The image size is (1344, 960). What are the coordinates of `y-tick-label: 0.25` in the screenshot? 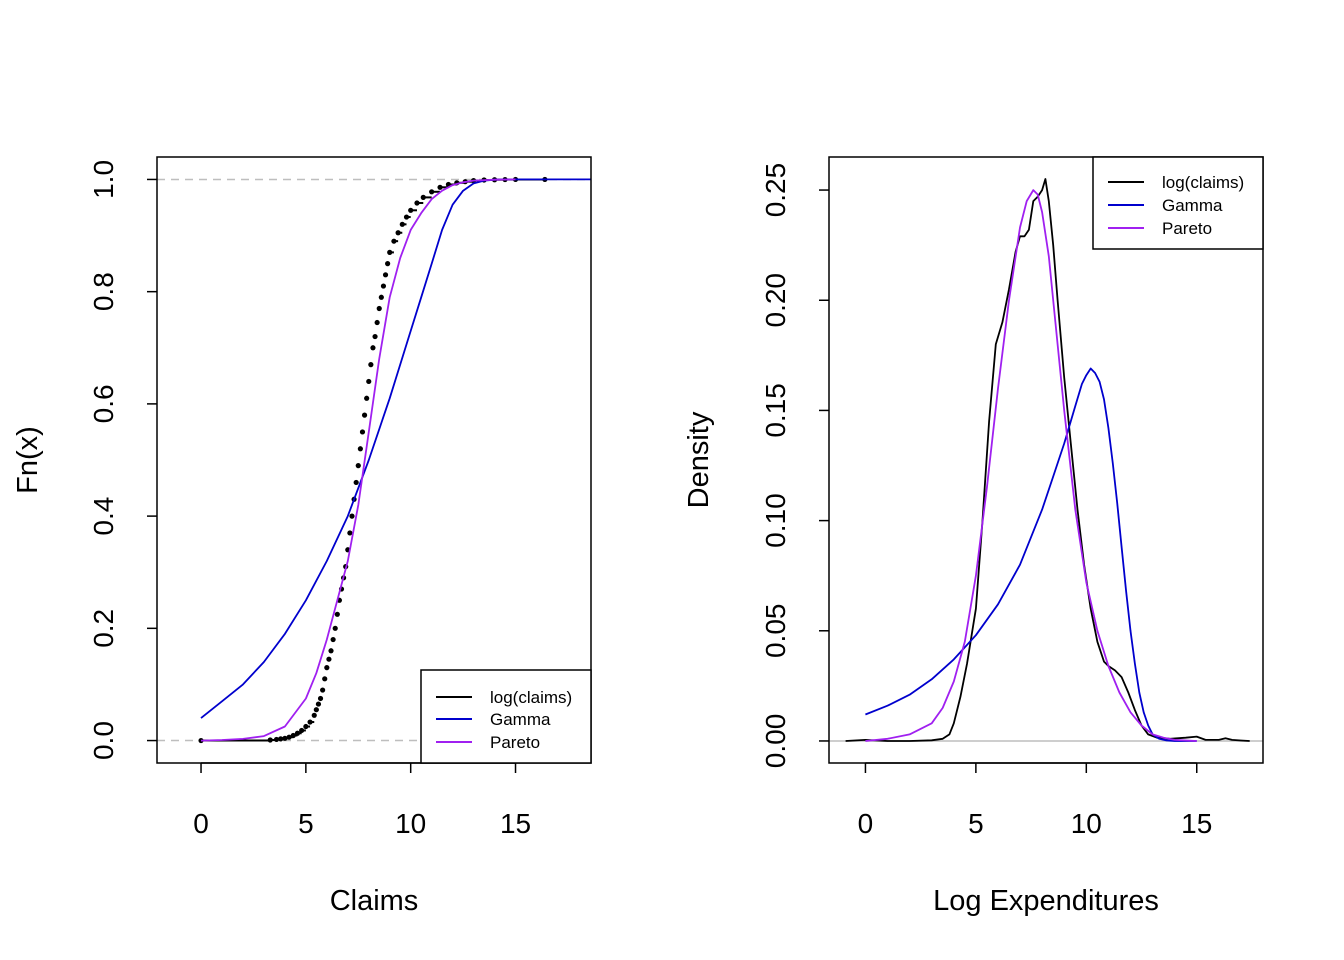 It's located at (775, 190).